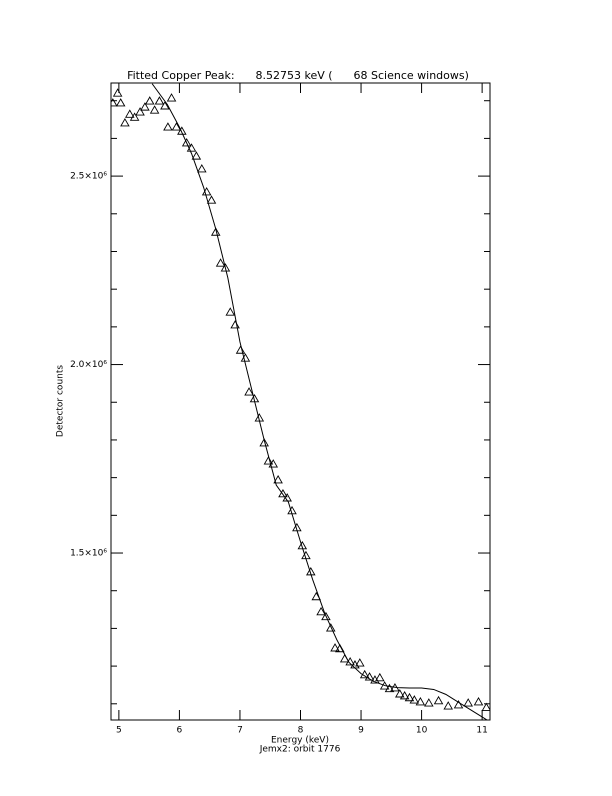 The width and height of the screenshot is (612, 796). Describe the element at coordinates (119, 731) in the screenshot. I see `x-tick-label: 5` at that location.